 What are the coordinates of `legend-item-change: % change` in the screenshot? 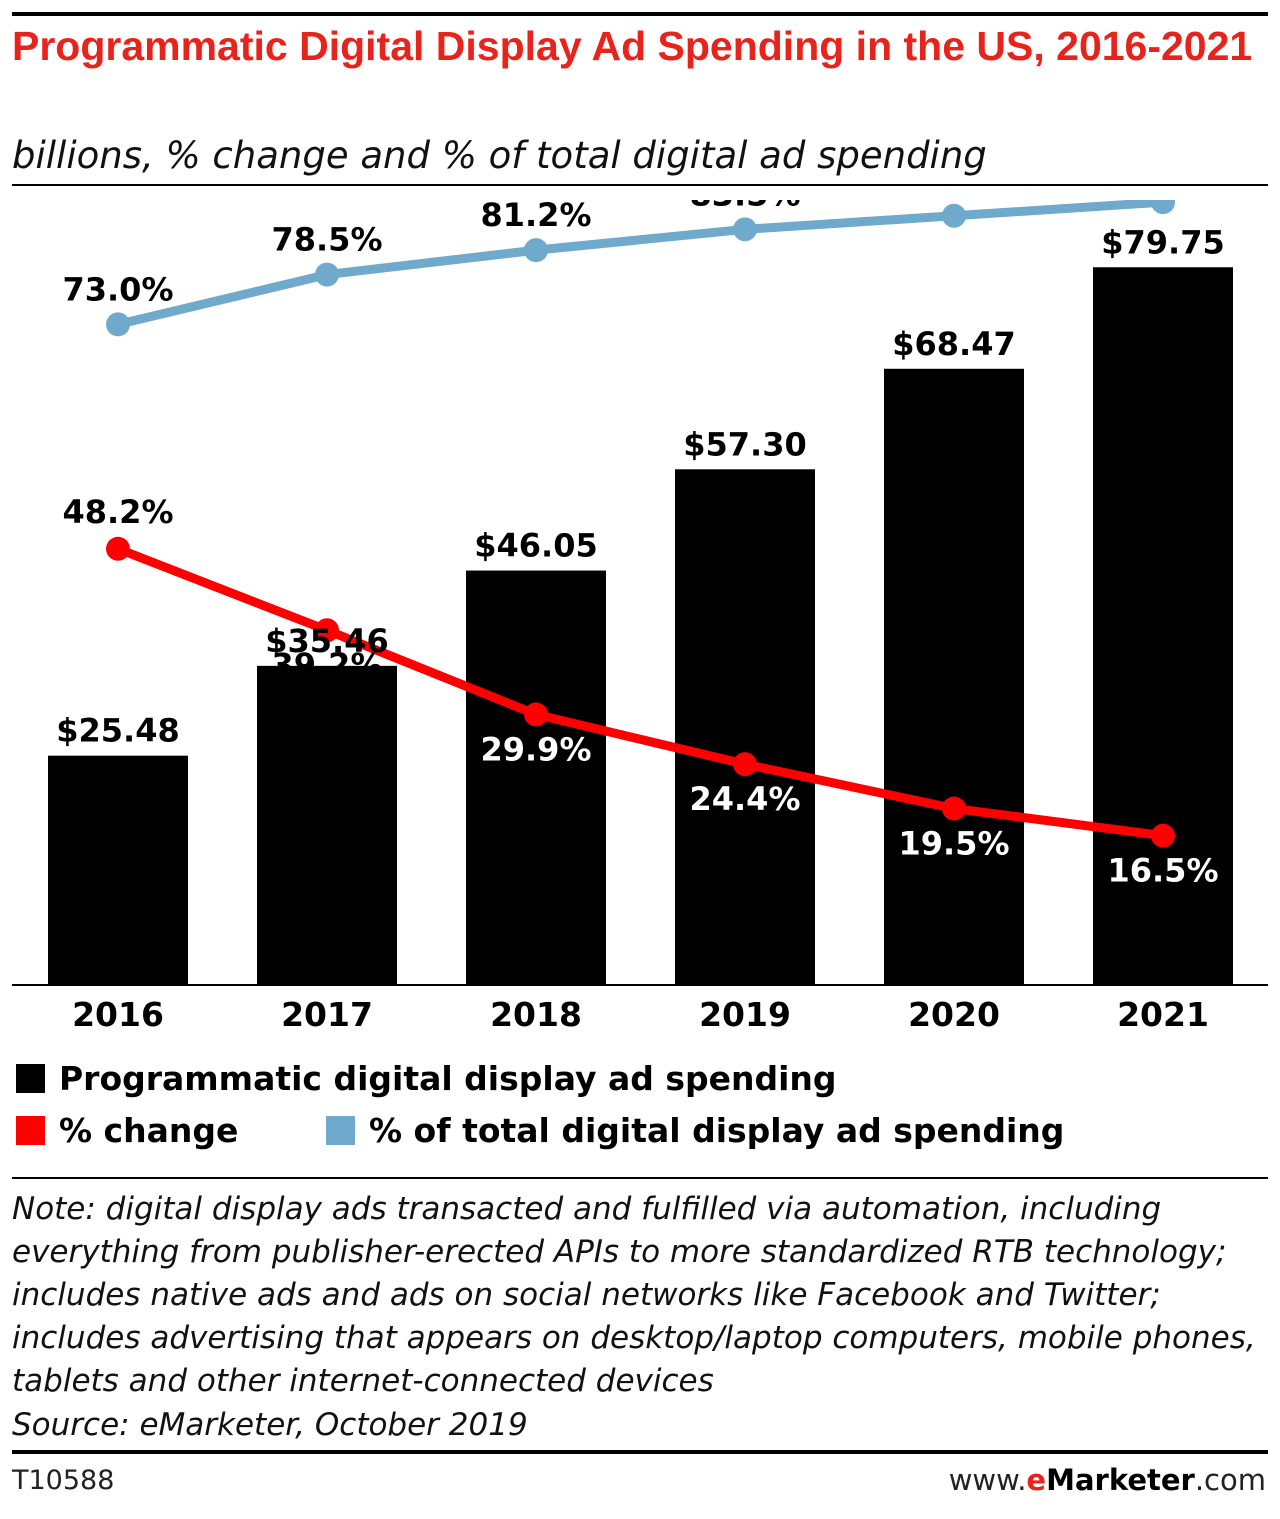 It's located at (127, 1130).